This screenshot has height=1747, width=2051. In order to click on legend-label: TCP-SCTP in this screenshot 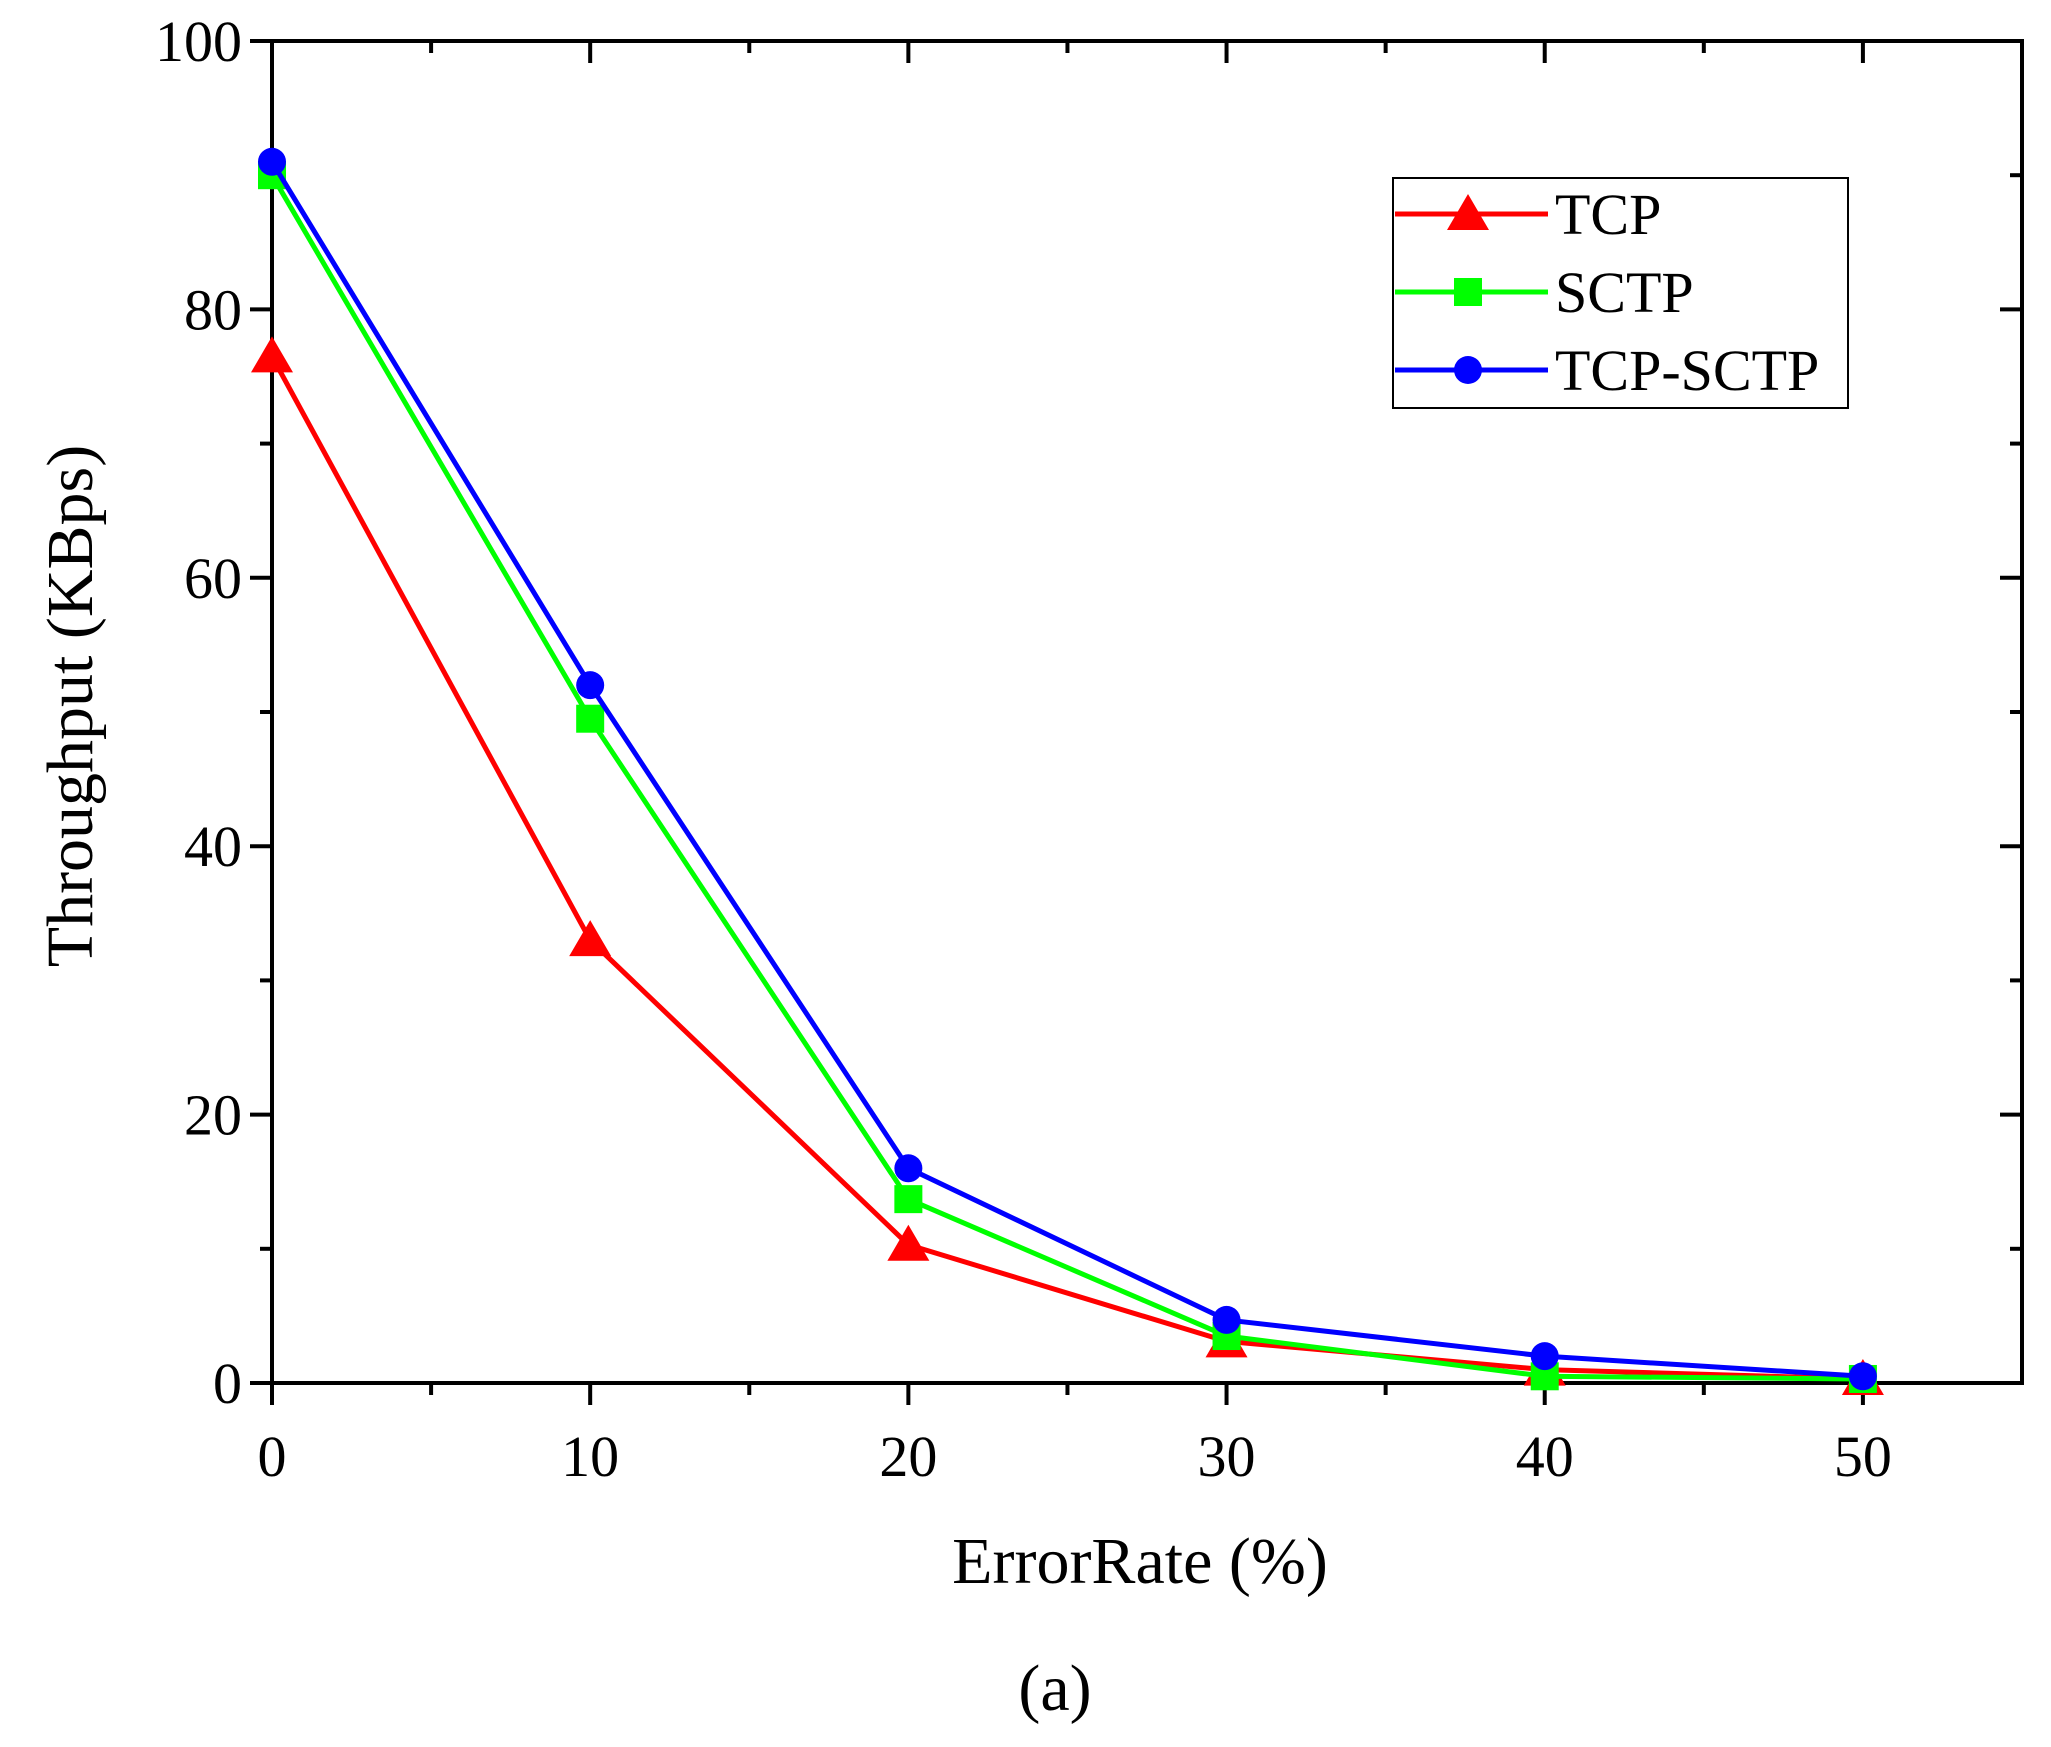, I will do `click(1687, 370)`.